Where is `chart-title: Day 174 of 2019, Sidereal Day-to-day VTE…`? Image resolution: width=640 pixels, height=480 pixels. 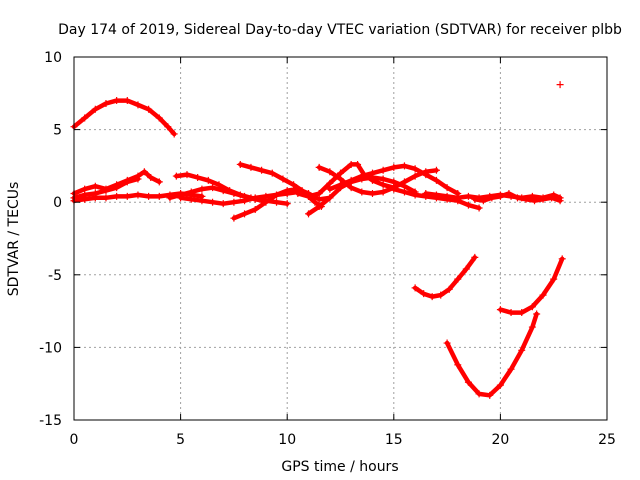
chart-title: Day 174 of 2019, Sidereal Day-to-day VTE… is located at coordinates (340, 30).